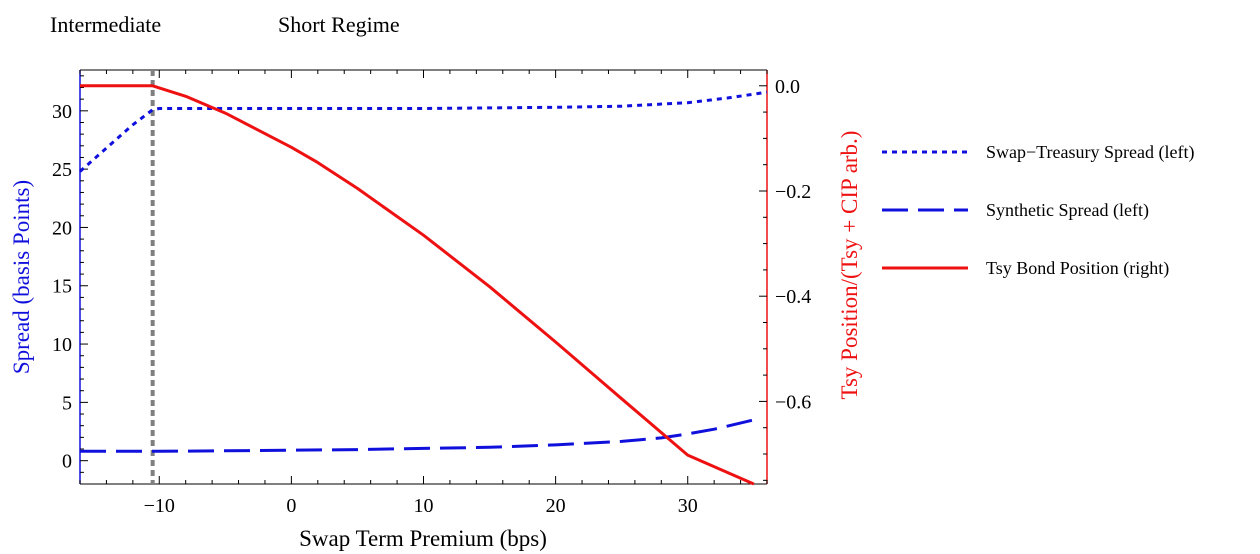  What do you see at coordinates (67, 462) in the screenshot?
I see `y-left-tick-label: 0` at bounding box center [67, 462].